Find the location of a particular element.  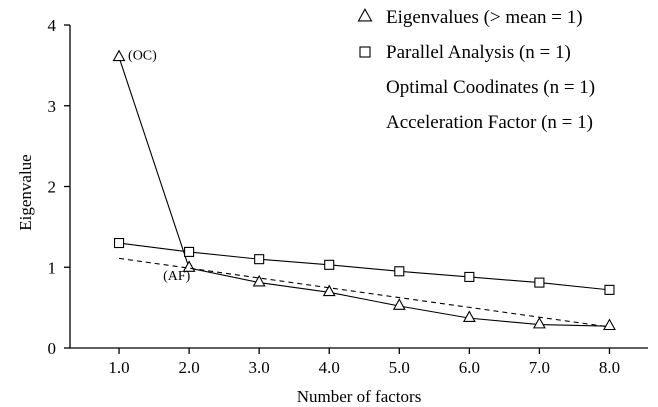

legend-entry-1: Eigenvalues (> mean = 1) is located at coordinates (484, 17).